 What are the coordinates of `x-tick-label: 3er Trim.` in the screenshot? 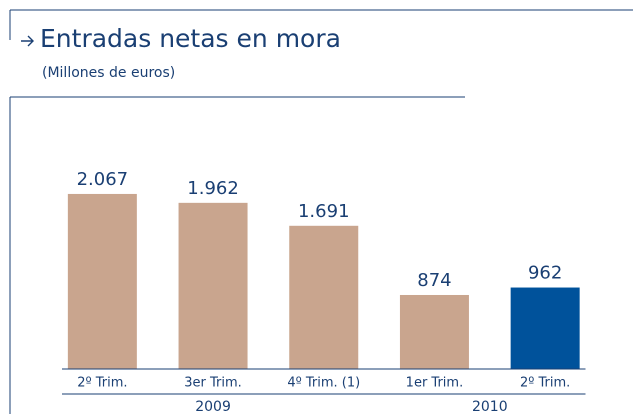 It's located at (213, 383).